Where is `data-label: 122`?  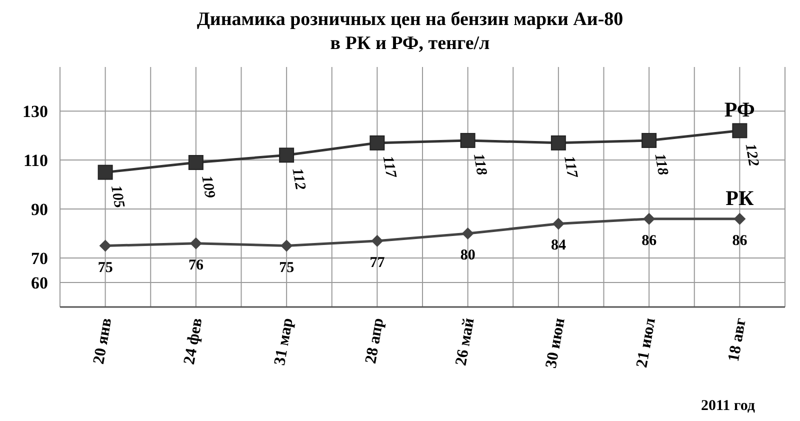 data-label: 122 is located at coordinates (752, 155).